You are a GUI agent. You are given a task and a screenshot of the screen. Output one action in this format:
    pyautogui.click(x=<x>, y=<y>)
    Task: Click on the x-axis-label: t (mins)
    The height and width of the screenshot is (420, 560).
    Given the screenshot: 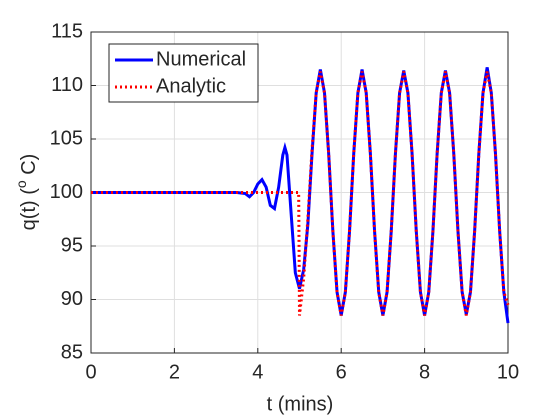 What is the action you would take?
    pyautogui.click(x=300, y=404)
    